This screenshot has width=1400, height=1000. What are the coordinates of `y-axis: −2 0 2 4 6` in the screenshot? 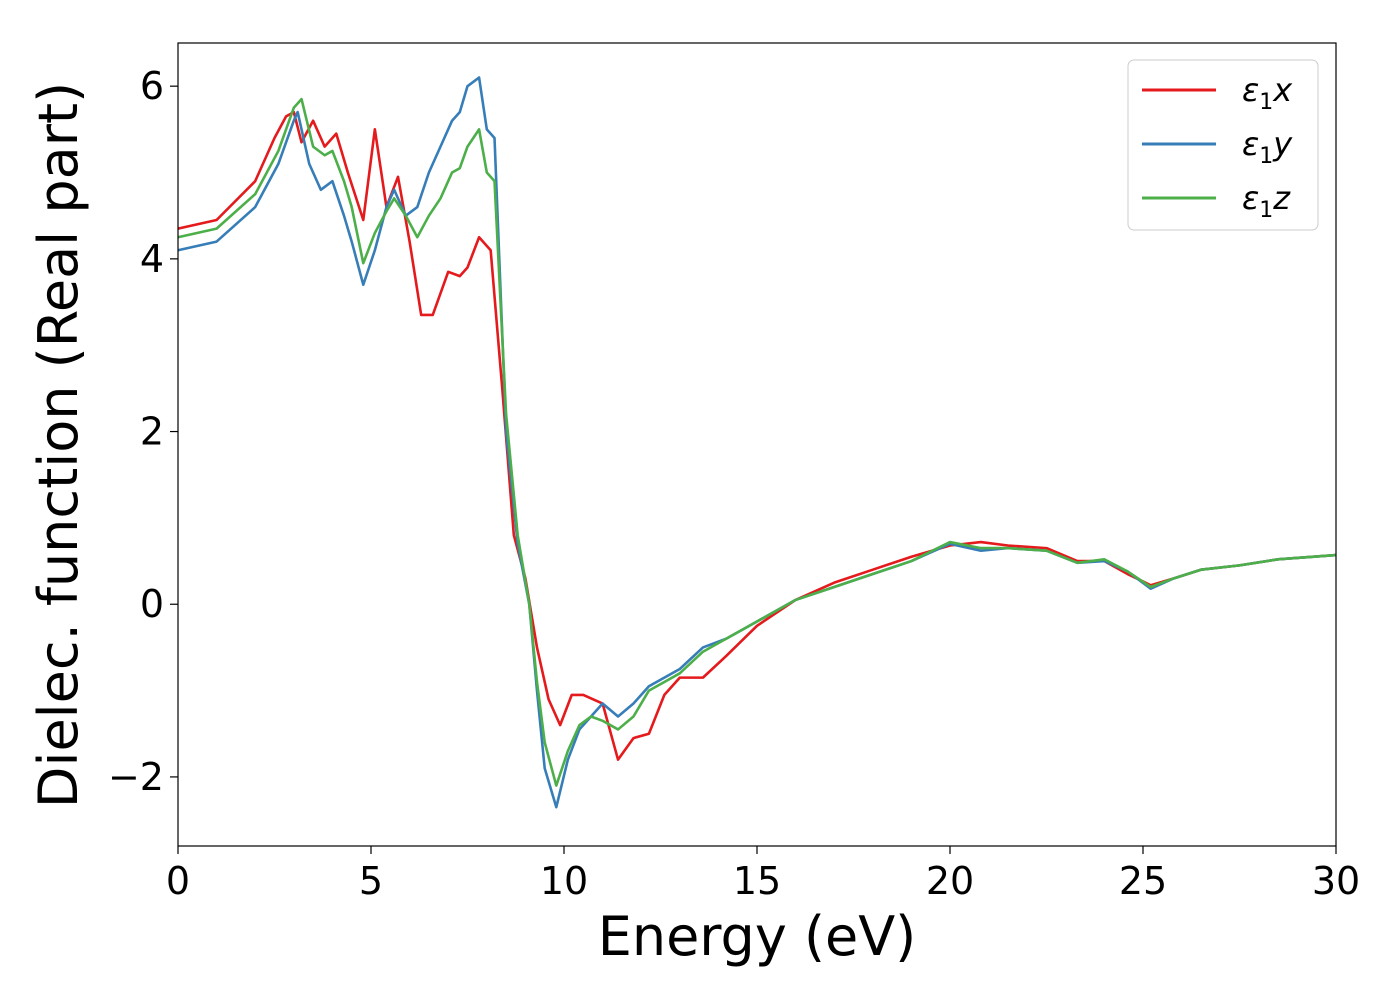 It's located at (143, 431).